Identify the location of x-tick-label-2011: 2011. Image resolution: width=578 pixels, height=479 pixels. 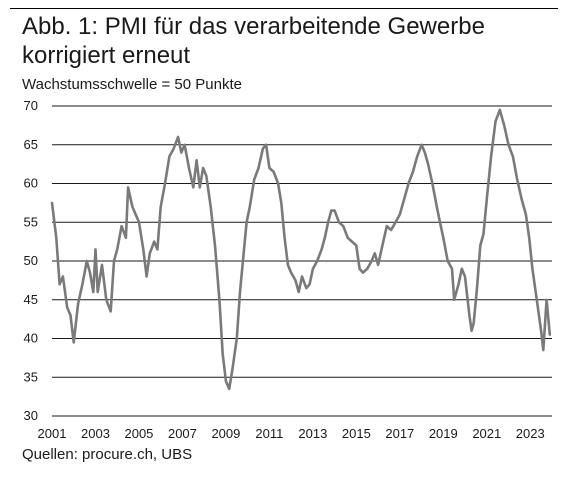
(269, 433).